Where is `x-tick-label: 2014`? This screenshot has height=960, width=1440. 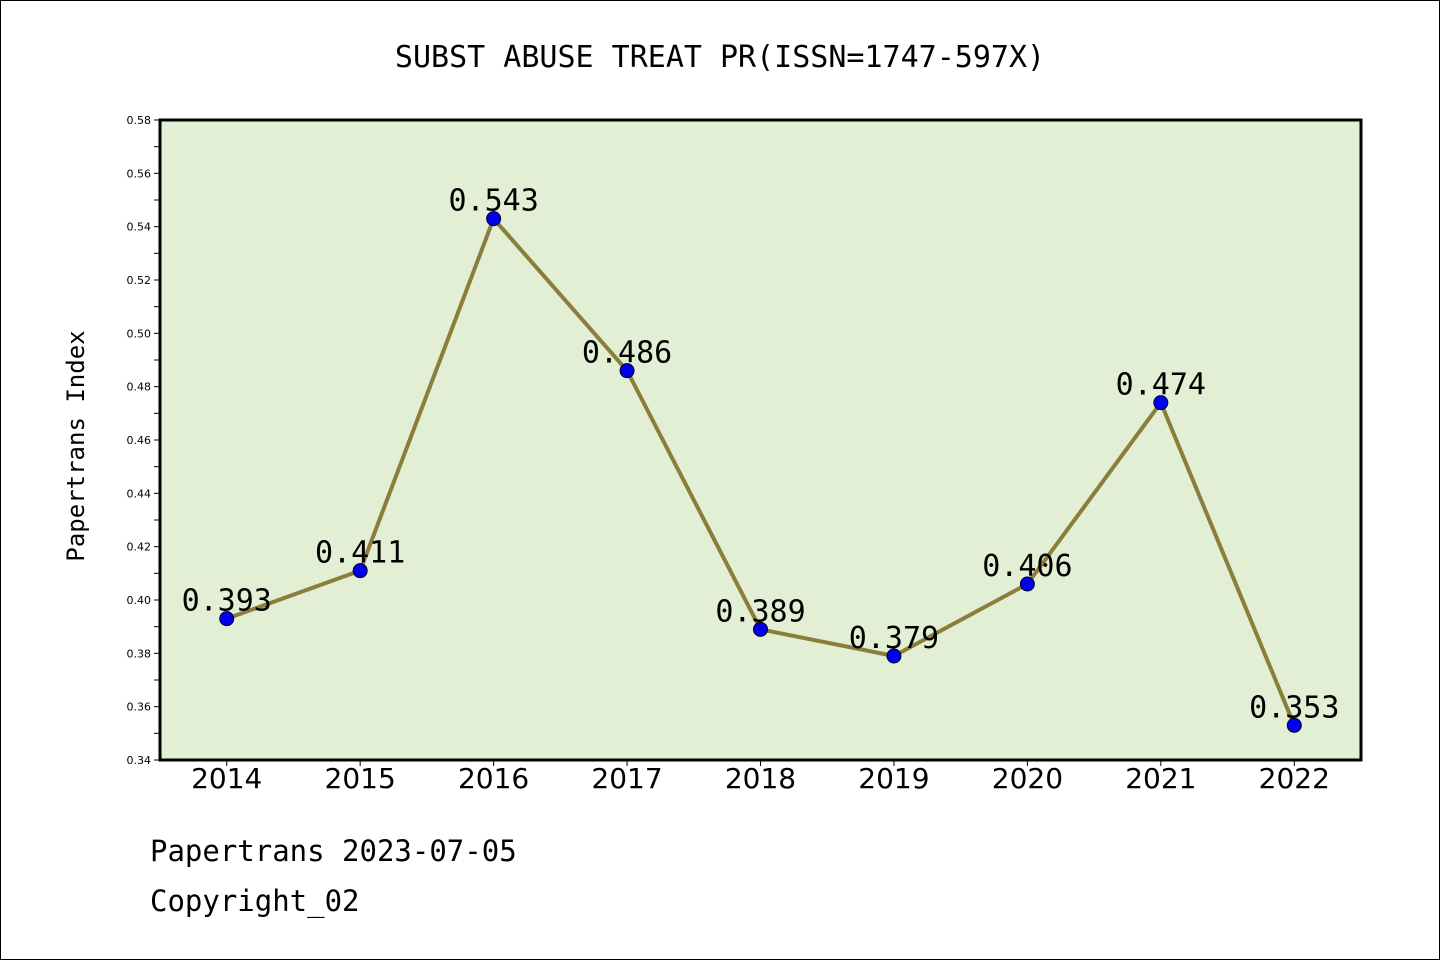 x-tick-label: 2014 is located at coordinates (226, 778).